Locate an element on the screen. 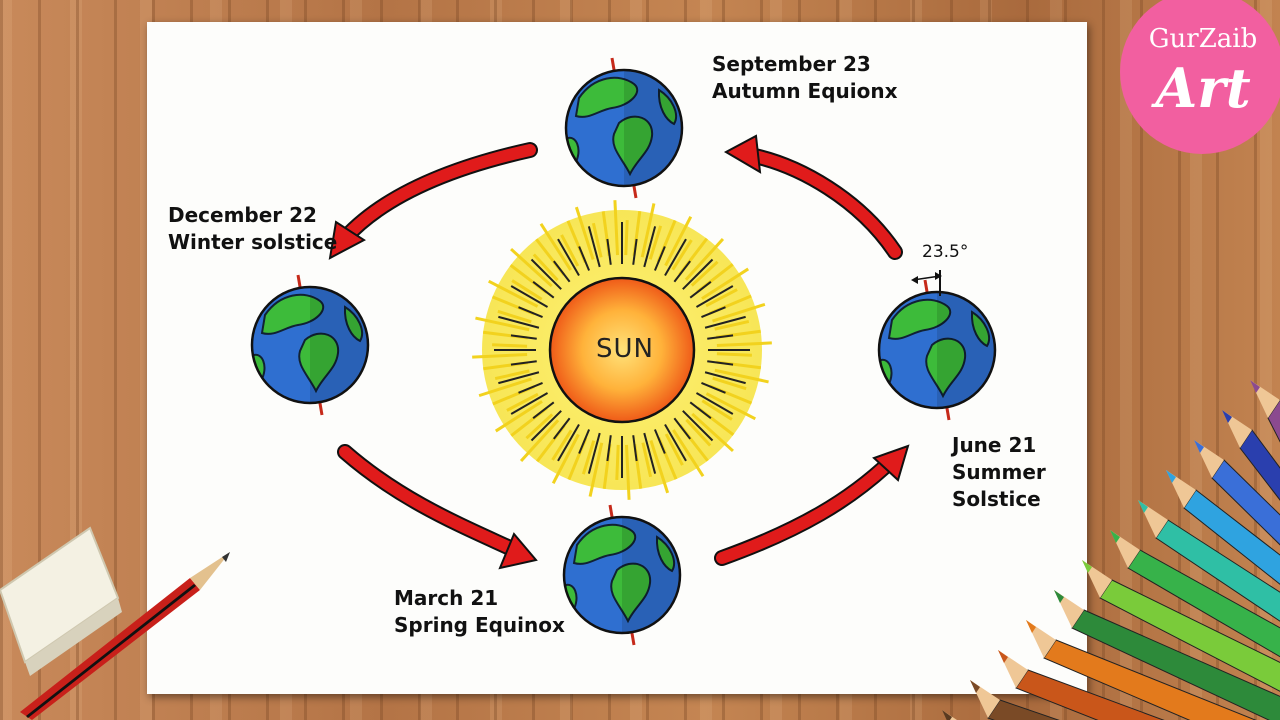 Image resolution: width=1280 pixels, height=720 pixels. sun-core is located at coordinates (622, 350).